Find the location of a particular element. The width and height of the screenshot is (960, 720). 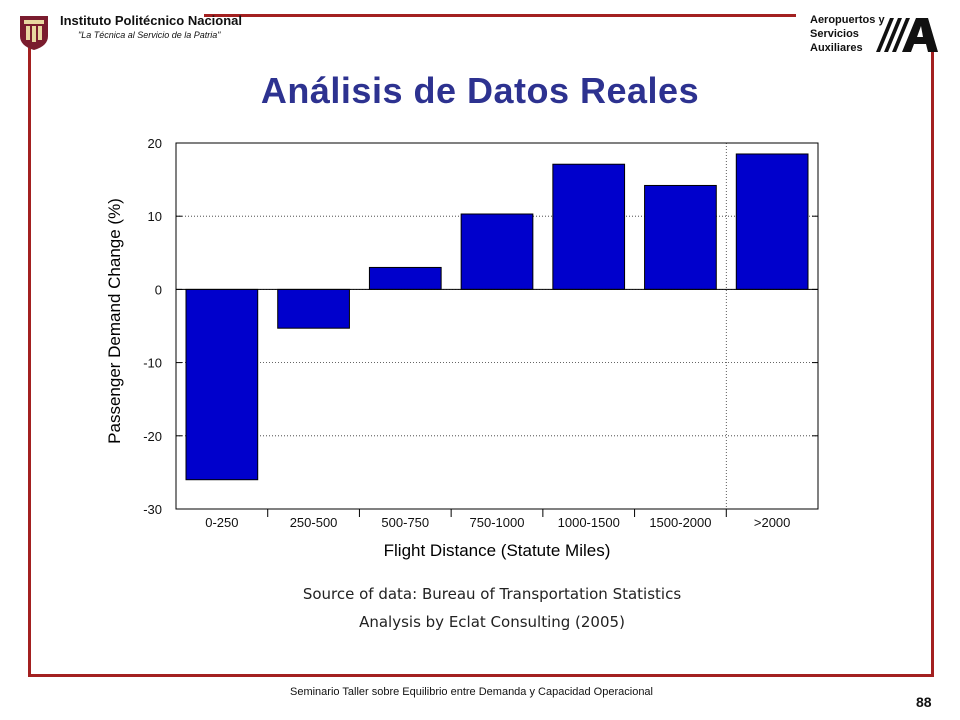

y-tick-label: 0 is located at coordinates (158, 289).